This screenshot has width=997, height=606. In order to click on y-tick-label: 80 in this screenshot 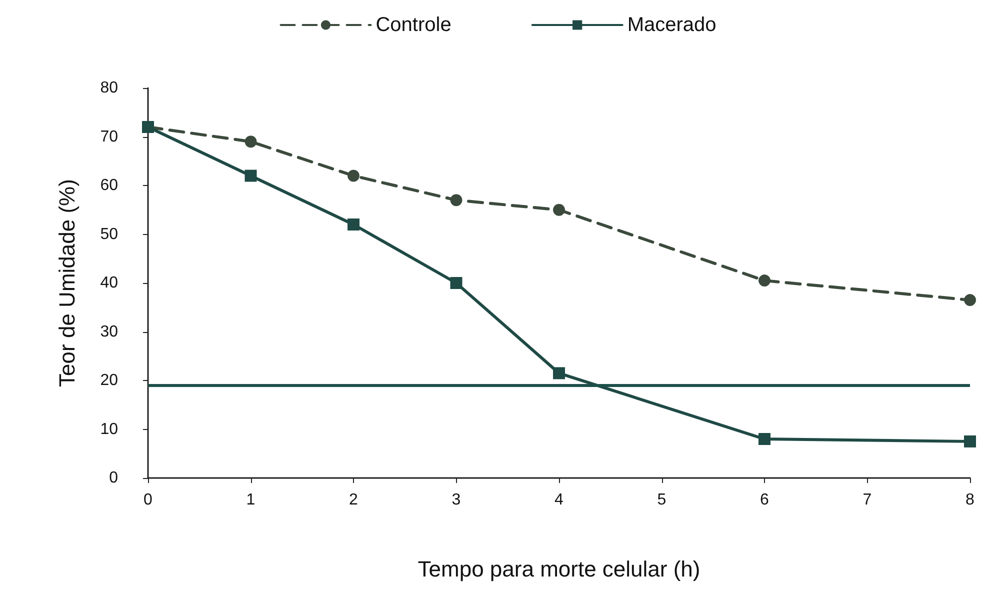, I will do `click(109, 88)`.